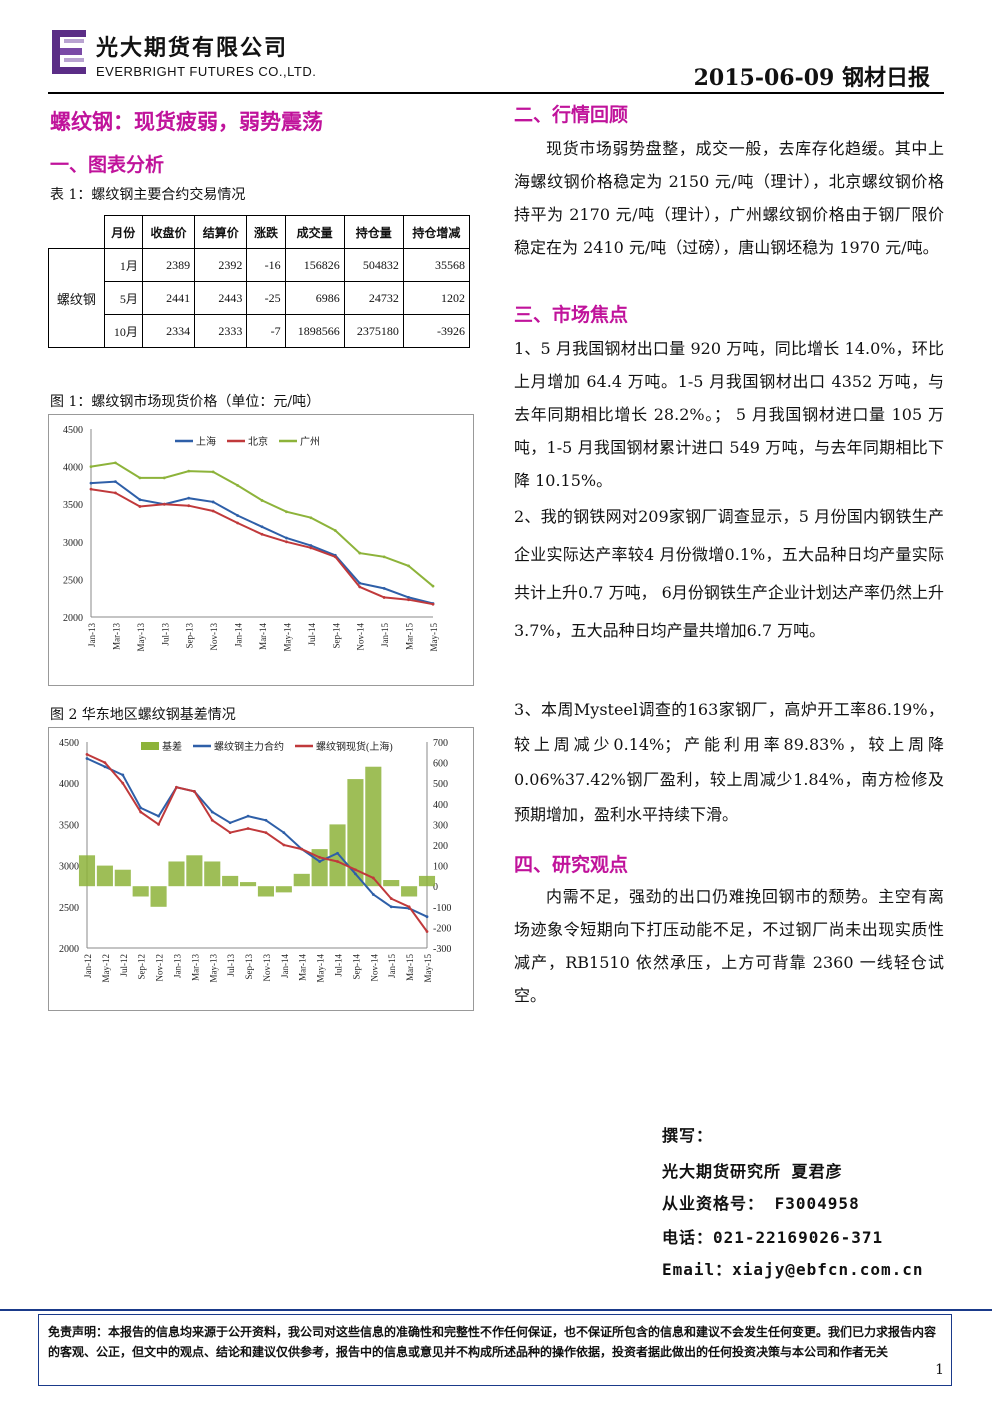  I want to click on figure1-caption: 图 1：螺纹钢市场现货价格（单位：元/吨）, so click(185, 402).